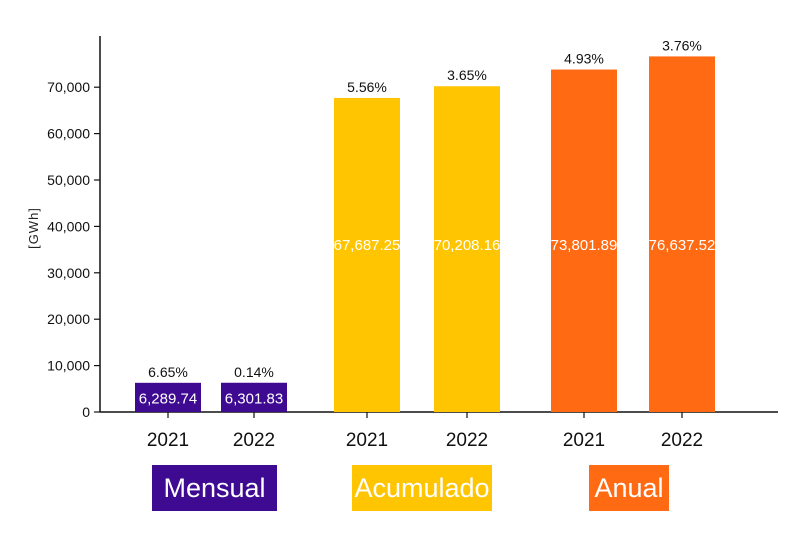  I want to click on bar-mensual-2022, so click(254, 397).